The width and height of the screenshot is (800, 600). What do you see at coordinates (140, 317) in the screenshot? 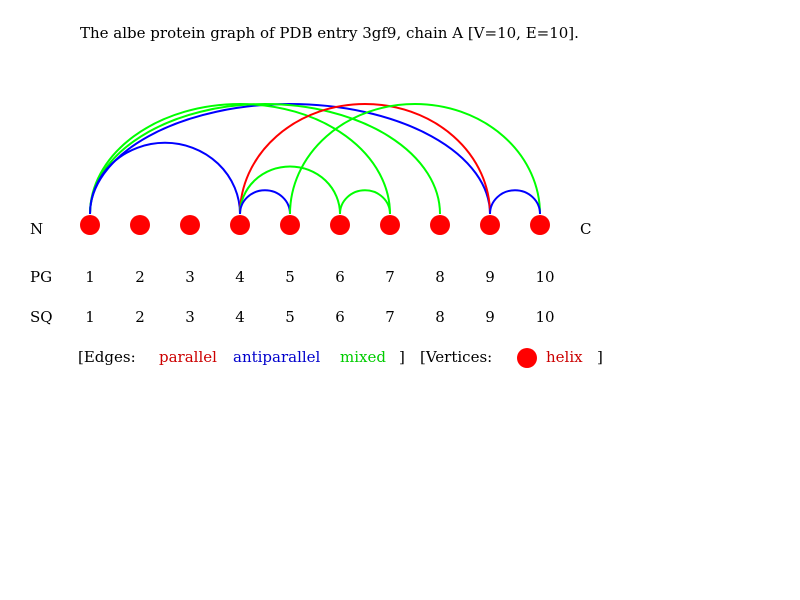
I see `sq-index-2: 2` at bounding box center [140, 317].